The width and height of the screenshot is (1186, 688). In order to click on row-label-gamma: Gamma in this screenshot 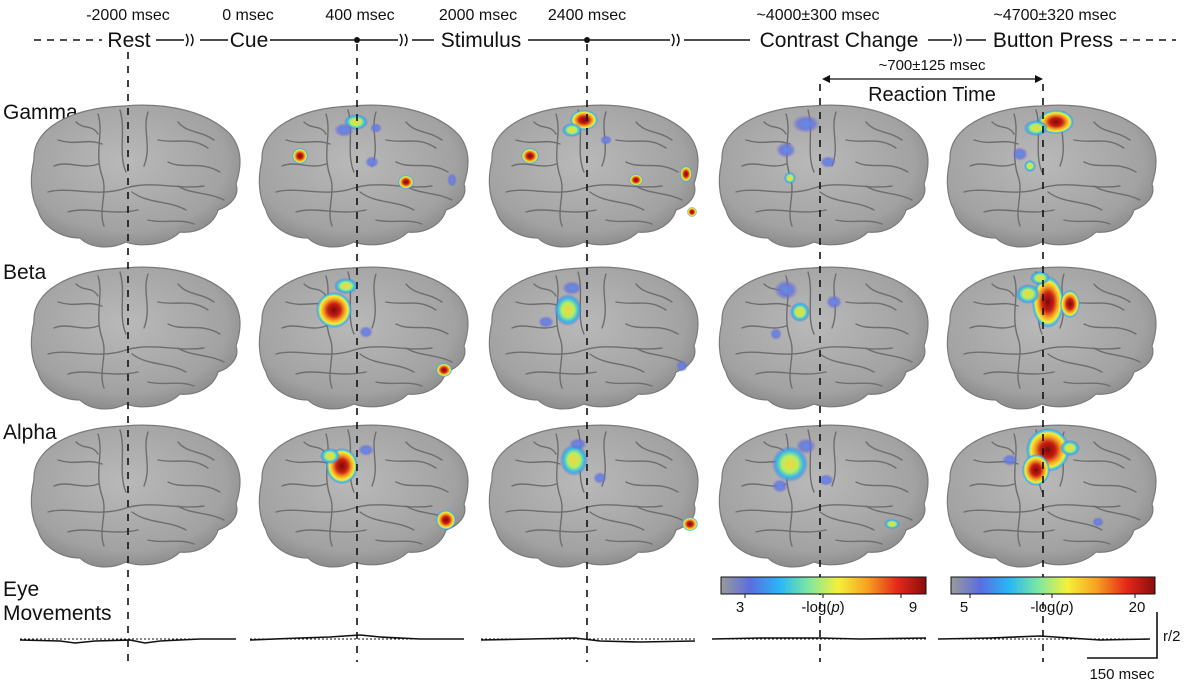, I will do `click(40, 112)`.